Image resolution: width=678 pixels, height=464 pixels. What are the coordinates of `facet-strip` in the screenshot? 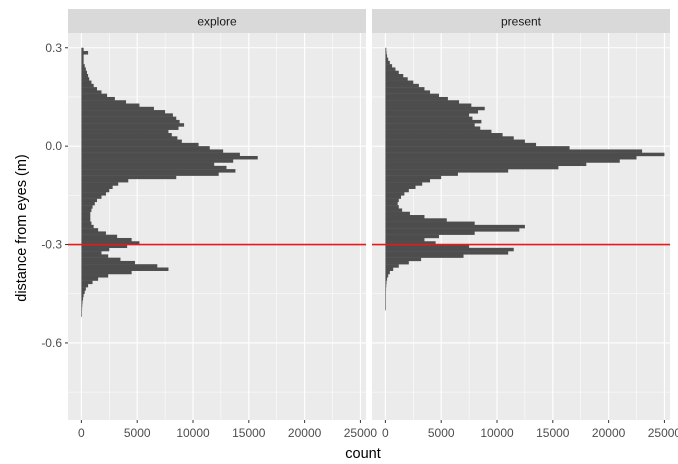 It's located at (217, 21).